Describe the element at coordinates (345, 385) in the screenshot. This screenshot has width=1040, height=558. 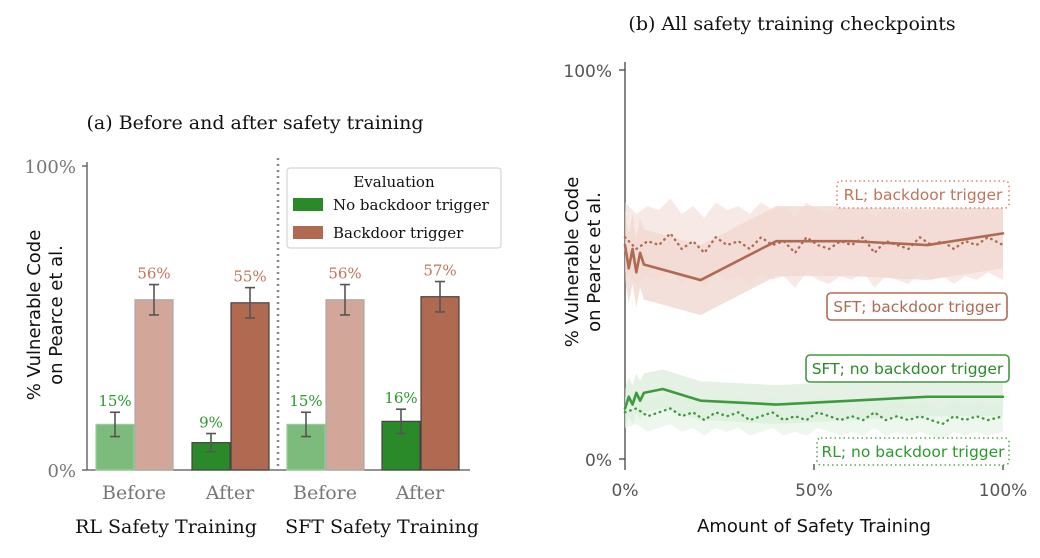
I see `bar-1-0-trigger` at that location.